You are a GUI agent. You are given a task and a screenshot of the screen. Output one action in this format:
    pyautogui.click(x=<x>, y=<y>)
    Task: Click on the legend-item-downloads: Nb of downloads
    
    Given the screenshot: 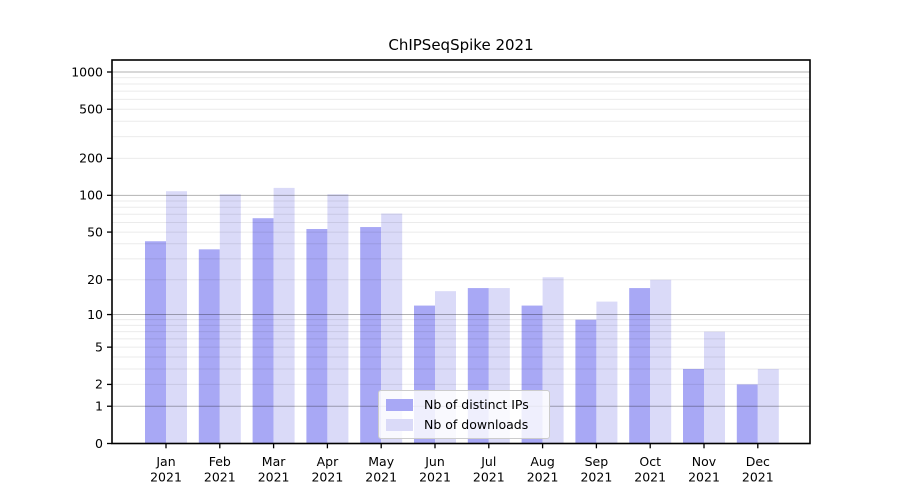 What is the action you would take?
    pyautogui.click(x=463, y=424)
    